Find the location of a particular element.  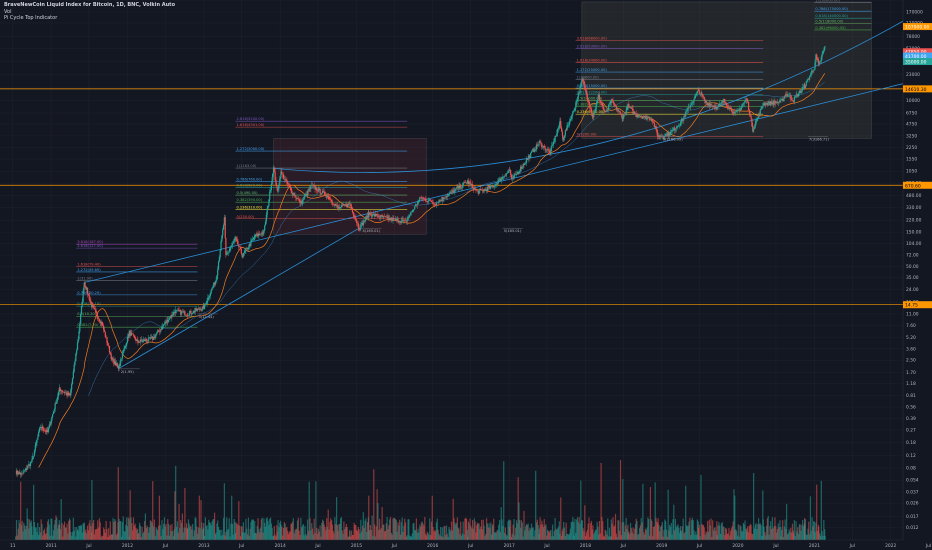

x-axis-tick-label: 2017 is located at coordinates (509, 546).